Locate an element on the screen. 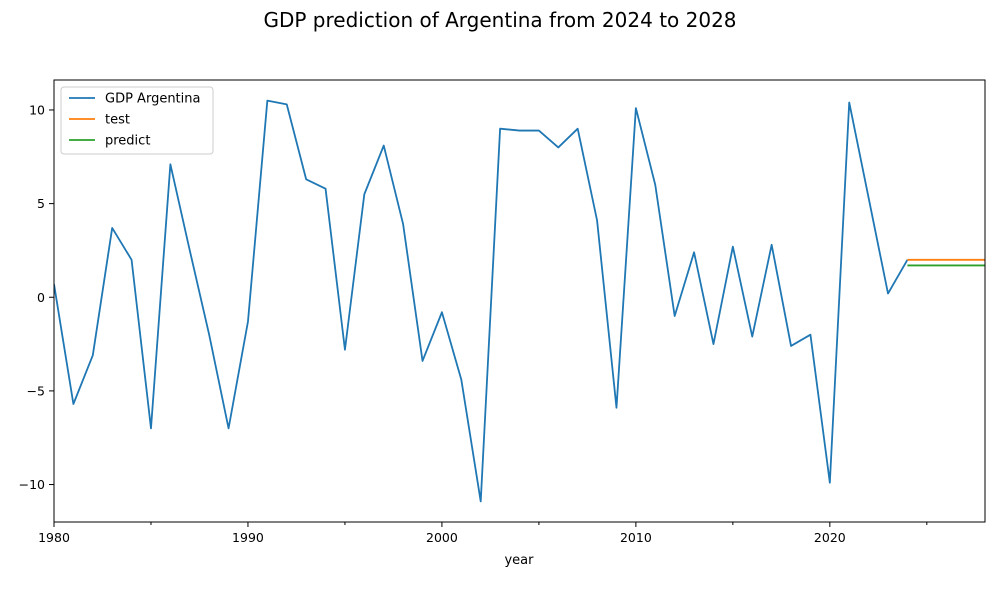 The image size is (1000, 600). x-tick-label: 2000 is located at coordinates (442, 537).